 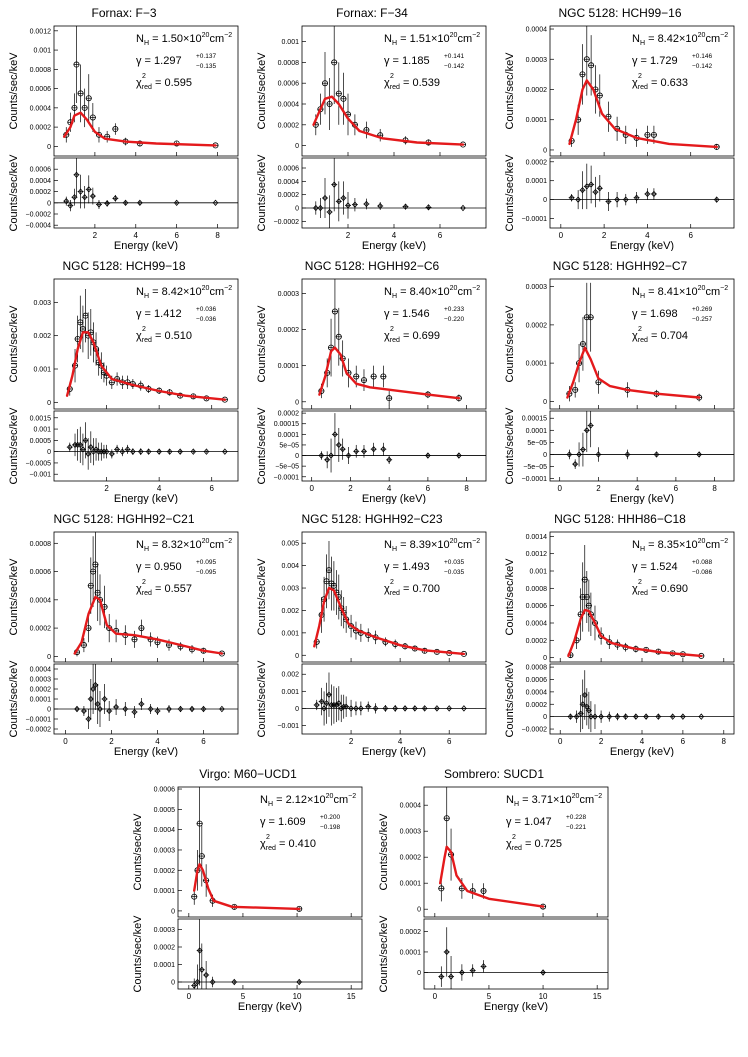 I want to click on nh-unit-exponent: −2, so click(x=476, y=288).